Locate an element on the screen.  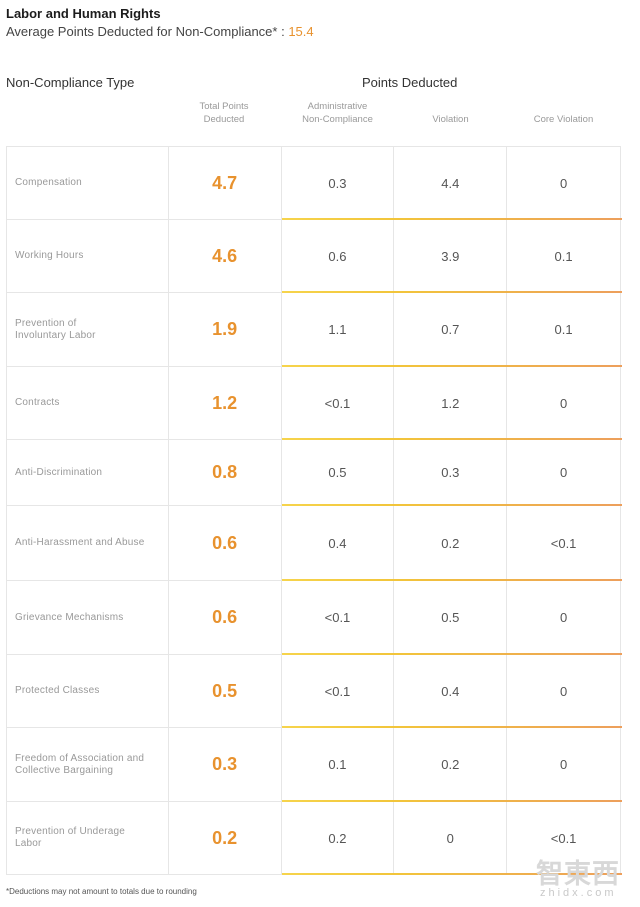
header-core-violation: Core Violation is located at coordinates (563, 119).